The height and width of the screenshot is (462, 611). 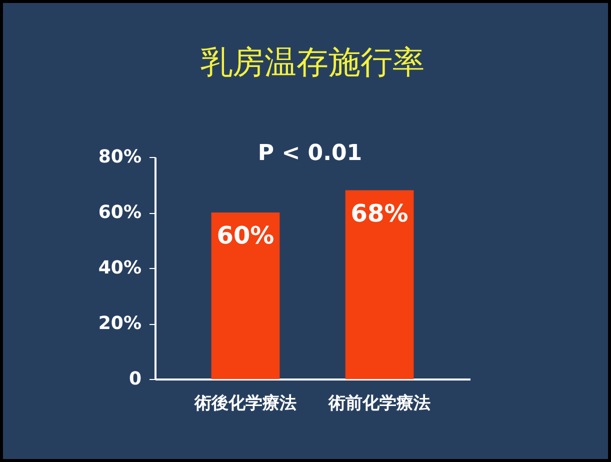 What do you see at coordinates (120, 157) in the screenshot?
I see `y-tick-label: 80%` at bounding box center [120, 157].